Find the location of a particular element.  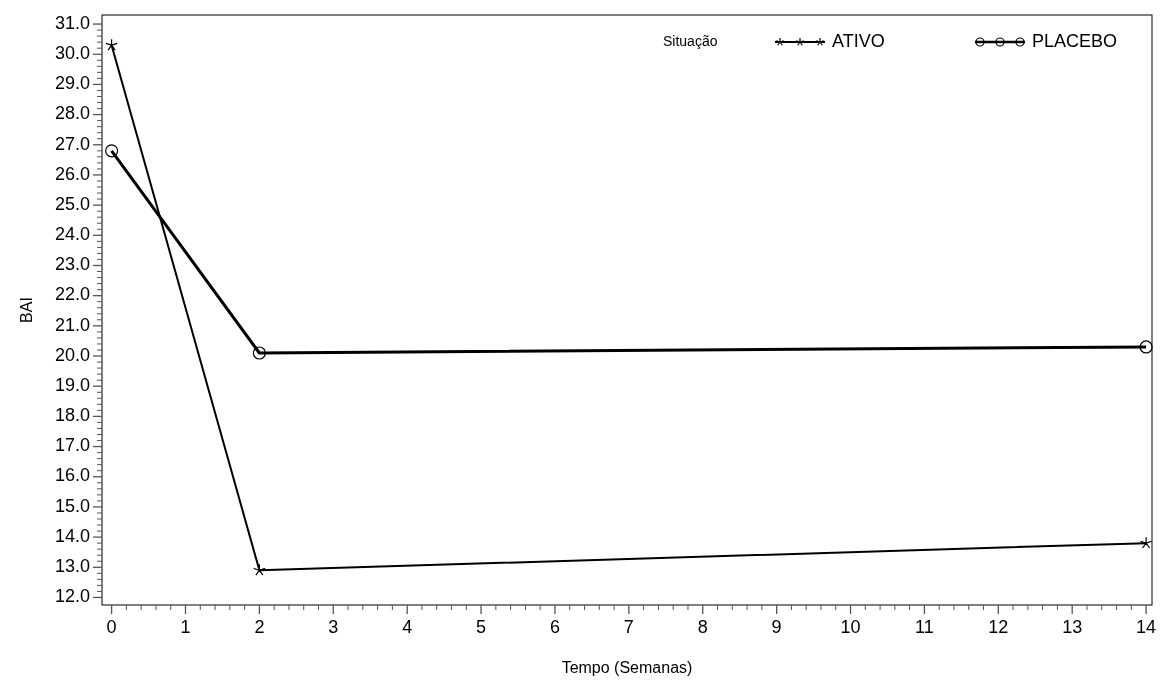

y-tick-label: 30.0 is located at coordinates (72, 52).